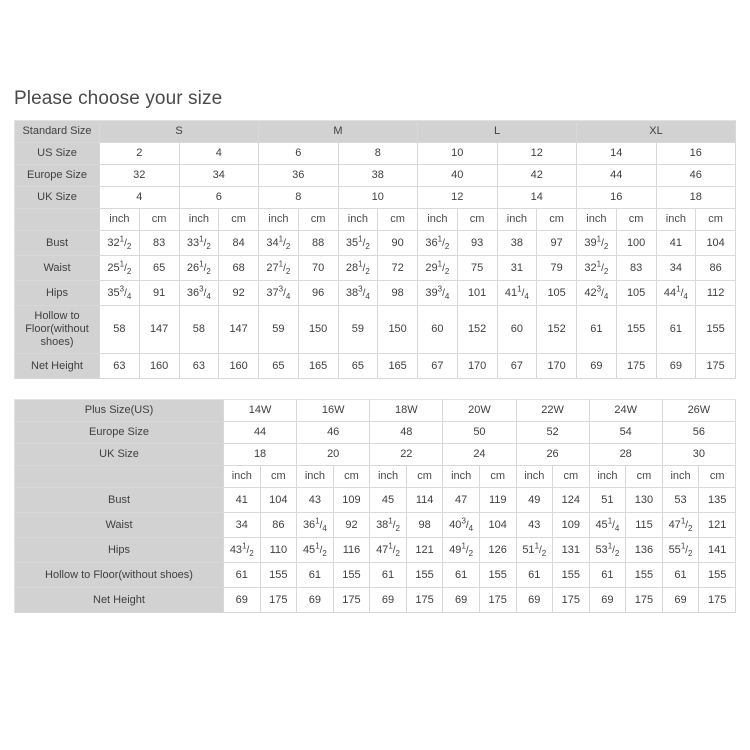  I want to click on size-value: 10, so click(457, 153).